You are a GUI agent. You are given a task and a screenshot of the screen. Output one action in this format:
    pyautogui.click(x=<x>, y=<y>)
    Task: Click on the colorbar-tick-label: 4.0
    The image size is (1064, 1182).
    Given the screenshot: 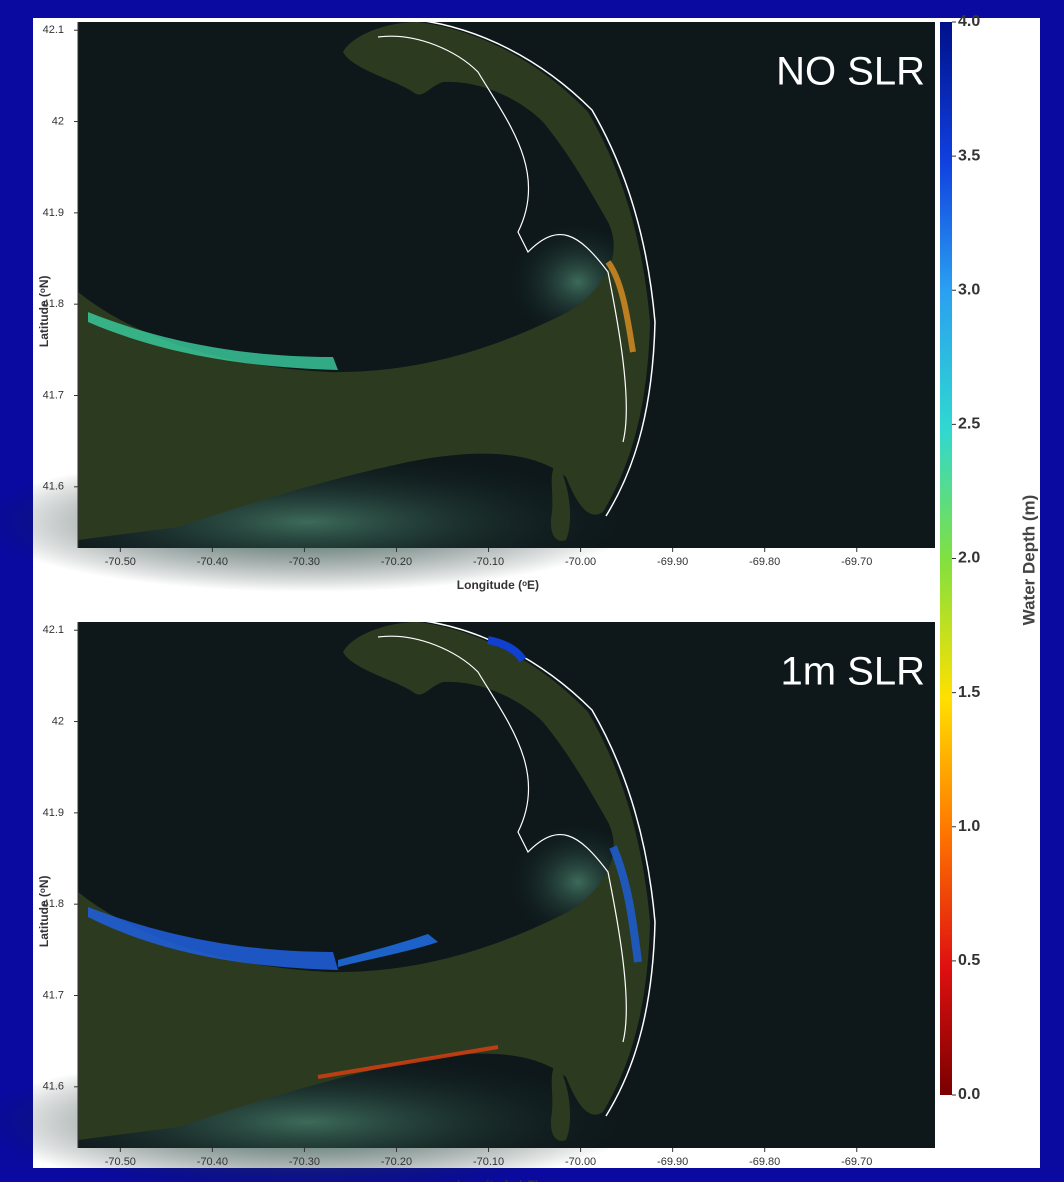 What is the action you would take?
    pyautogui.click(x=969, y=21)
    